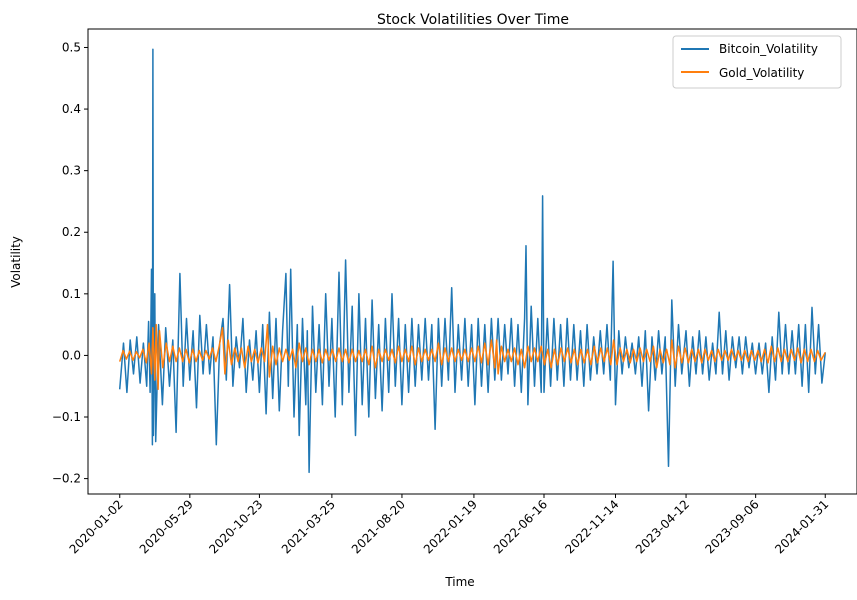 This screenshot has width=857, height=600. Describe the element at coordinates (66, 417) in the screenshot. I see `y-tick-label: −0.1` at that location.